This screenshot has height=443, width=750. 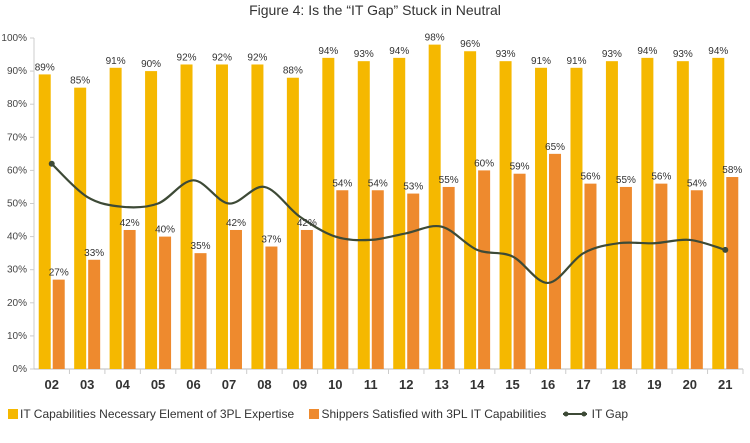 What do you see at coordinates (470, 44) in the screenshot?
I see `data-label-it-capabilities: 96%` at bounding box center [470, 44].